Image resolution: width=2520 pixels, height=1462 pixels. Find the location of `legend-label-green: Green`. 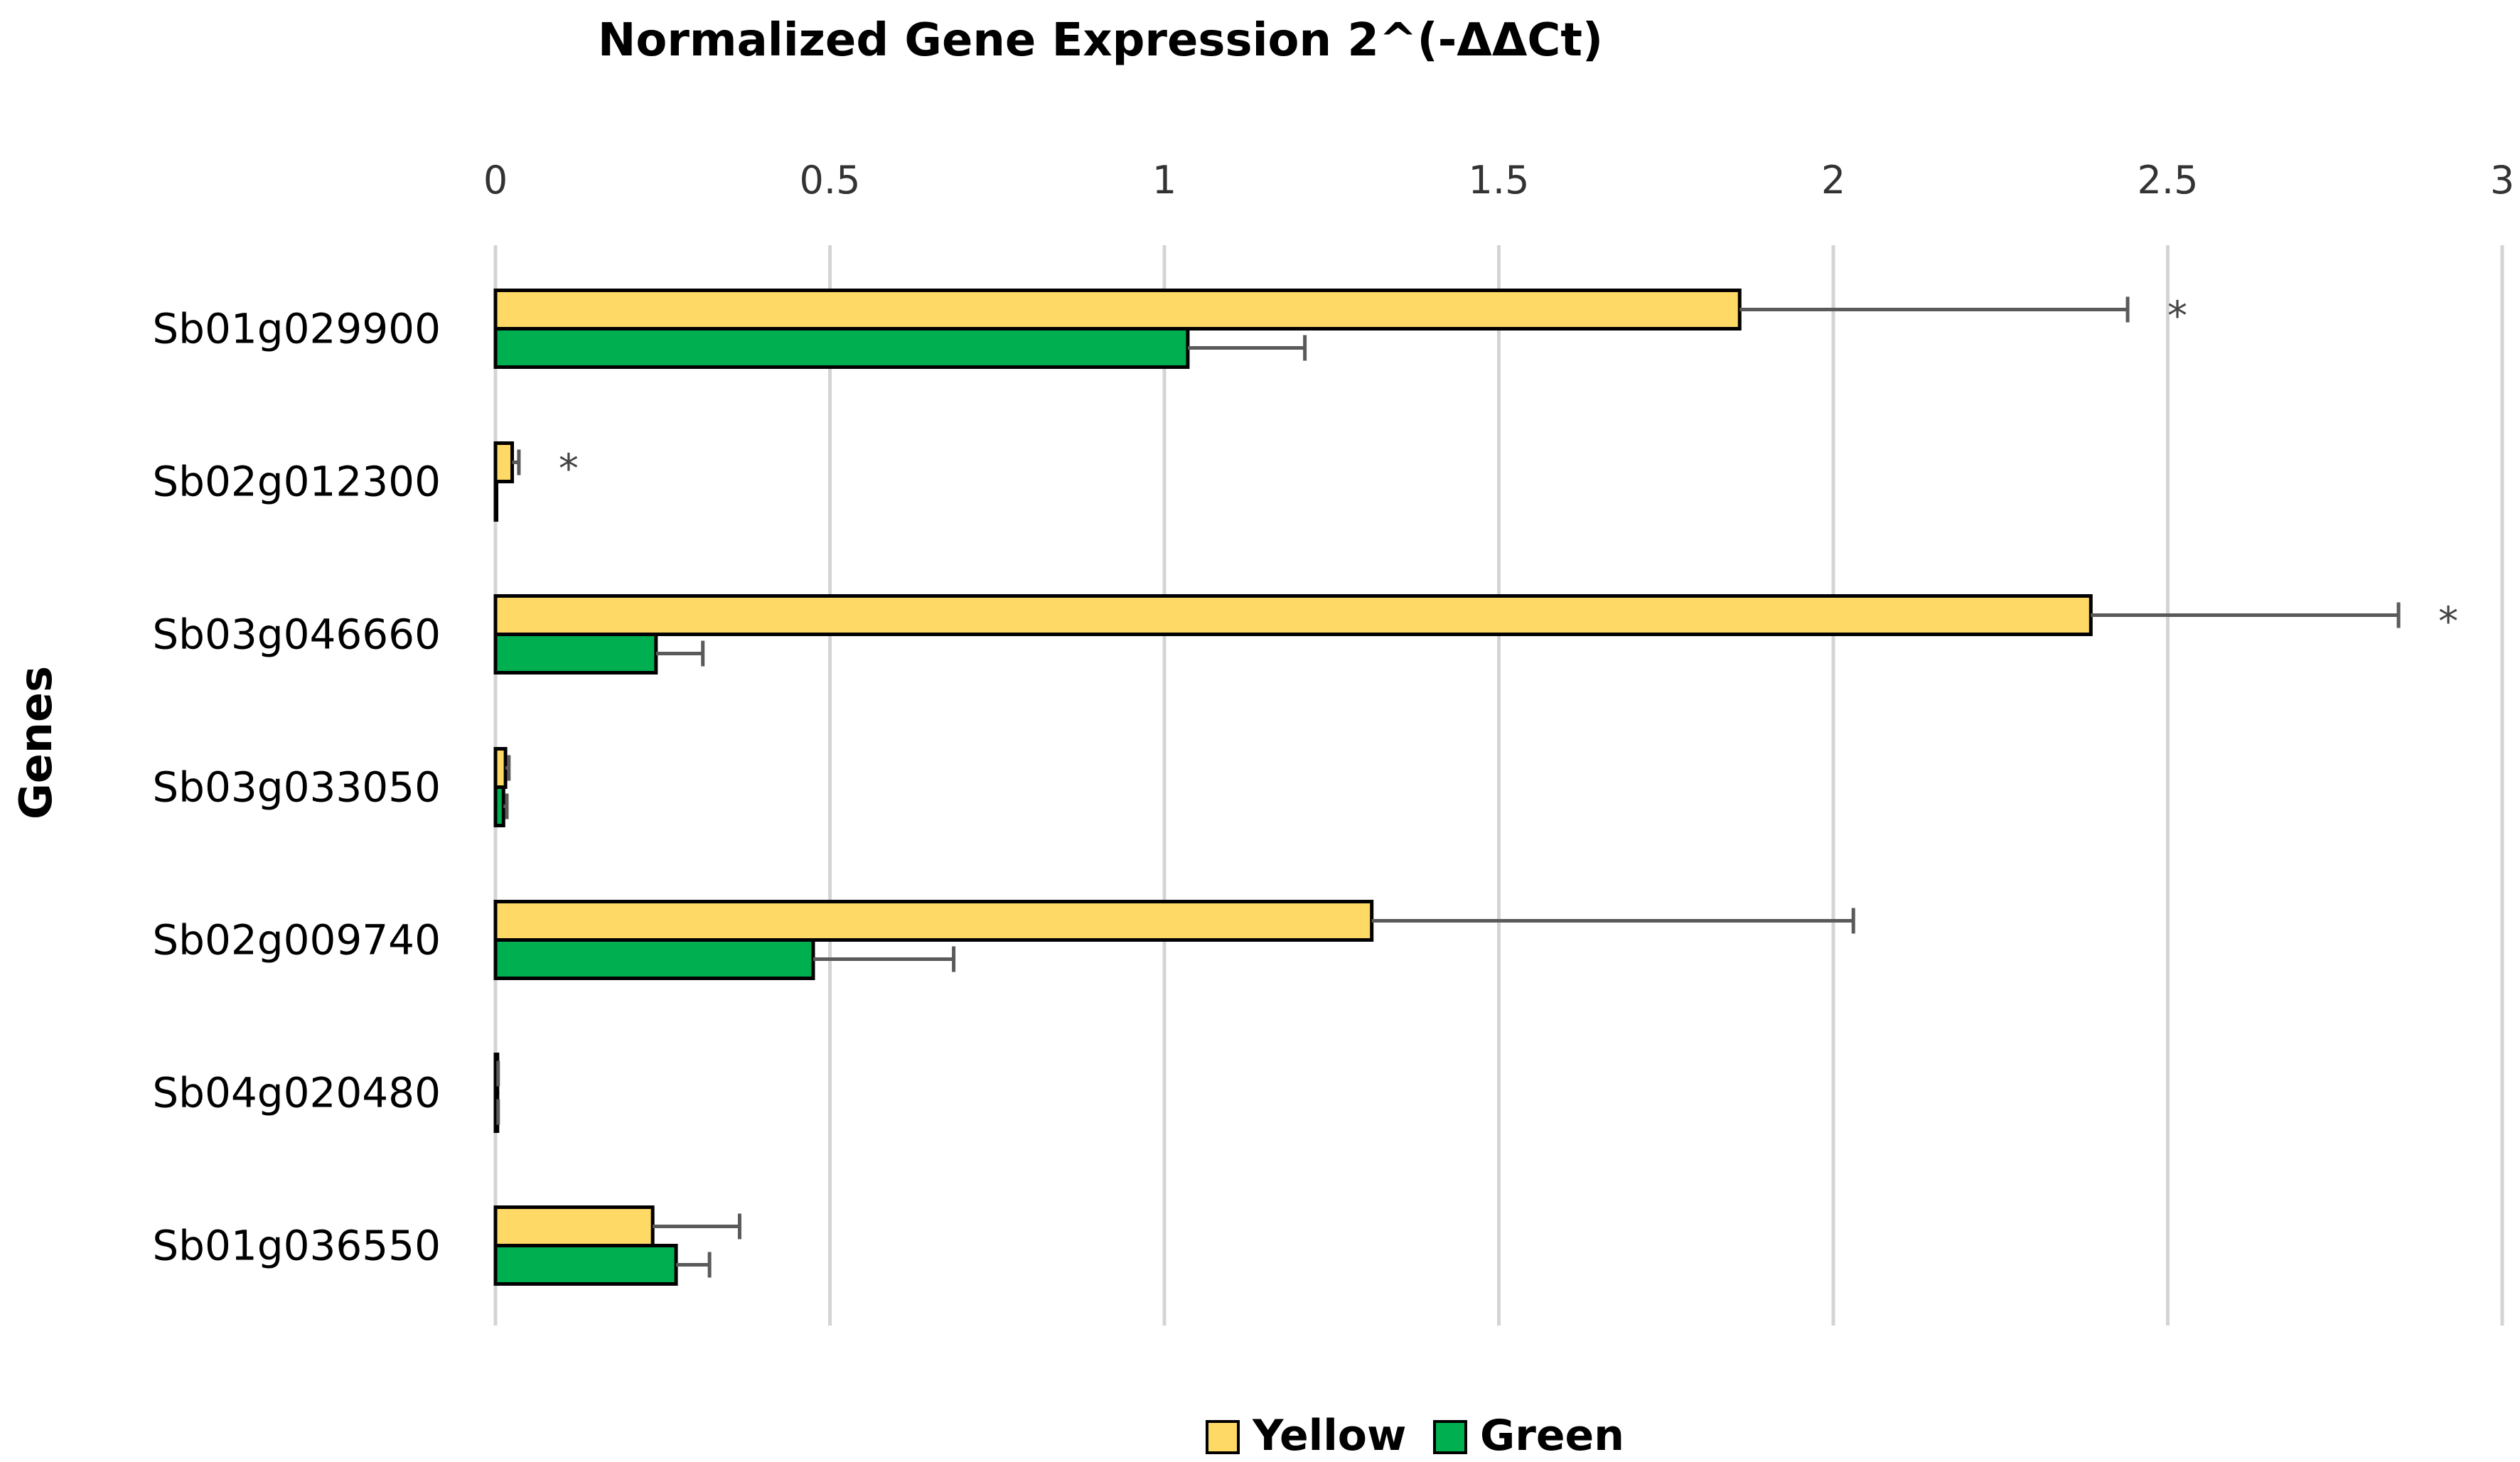

legend-label-green: Green is located at coordinates (1552, 1436).